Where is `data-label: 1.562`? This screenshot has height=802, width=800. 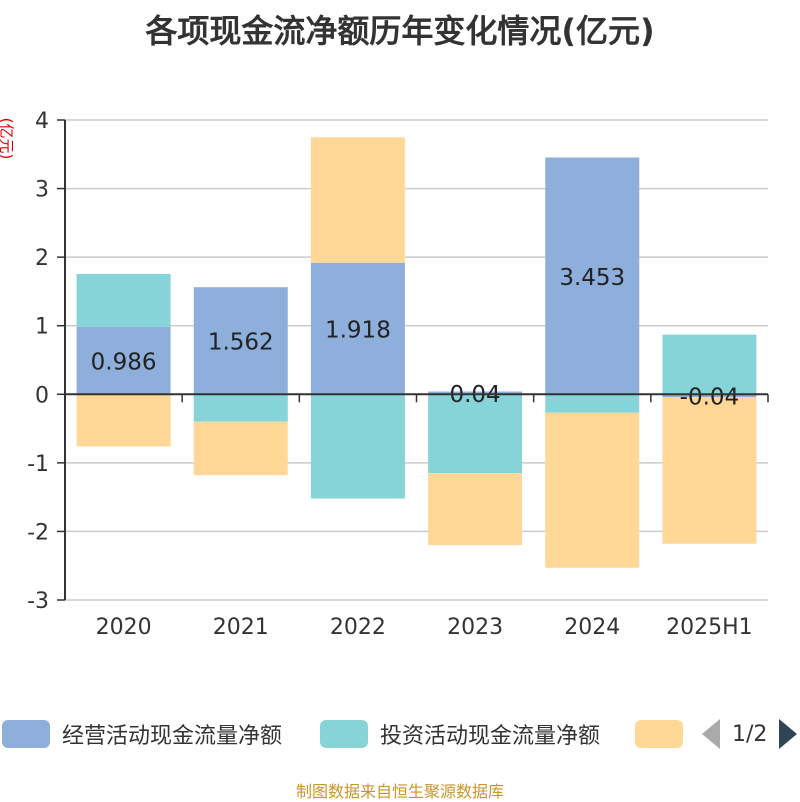 data-label: 1.562 is located at coordinates (241, 343).